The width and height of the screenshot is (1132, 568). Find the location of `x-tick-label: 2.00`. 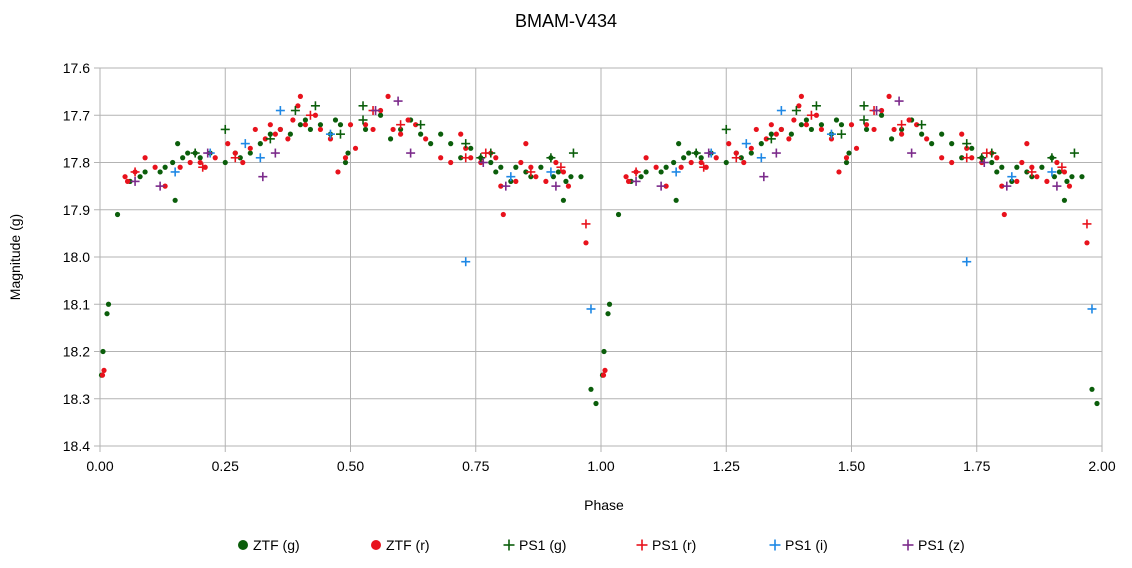

x-tick-label: 2.00 is located at coordinates (1101, 466).